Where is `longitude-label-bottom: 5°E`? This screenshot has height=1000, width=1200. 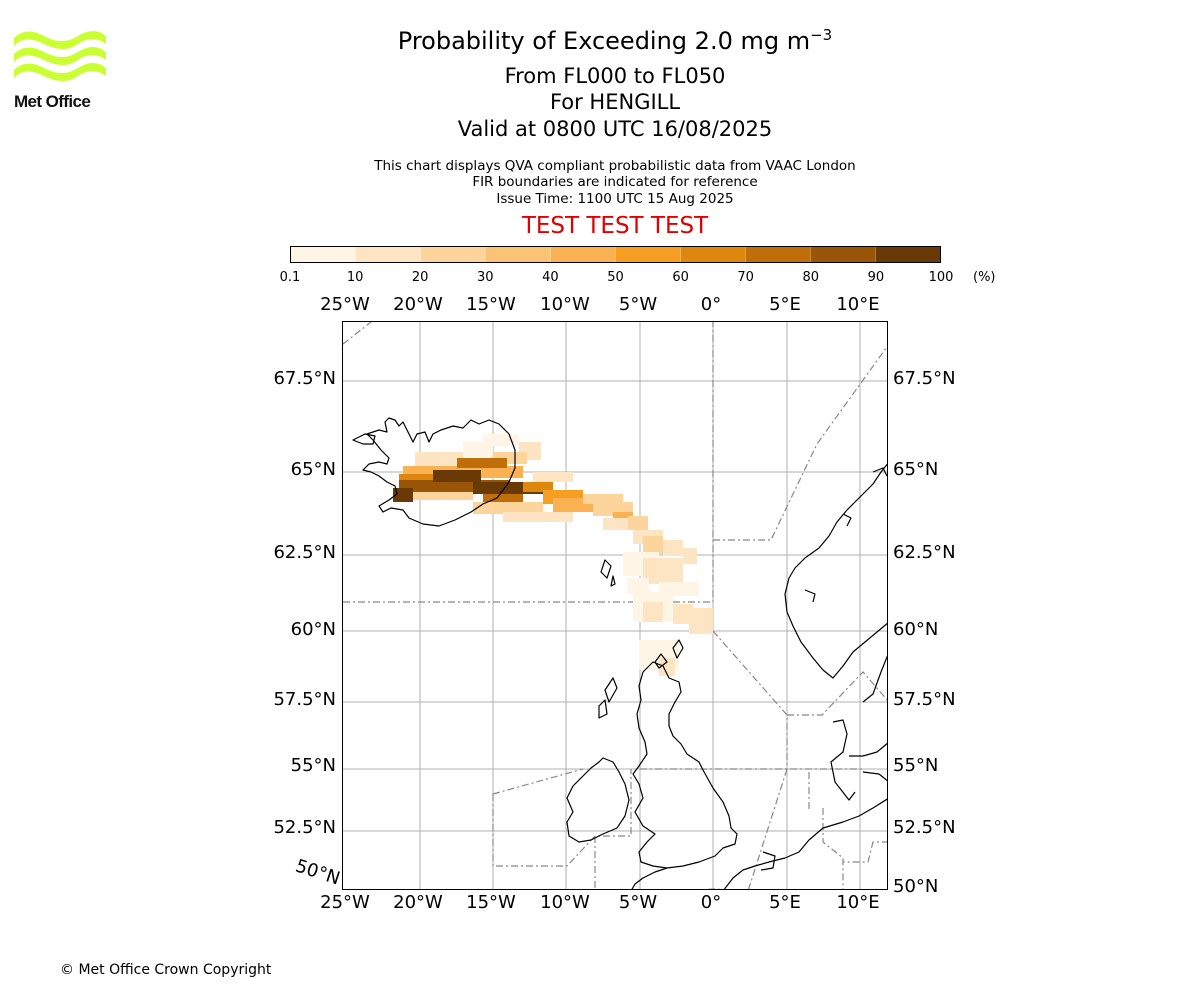
longitude-label-bottom: 5°E is located at coordinates (785, 902).